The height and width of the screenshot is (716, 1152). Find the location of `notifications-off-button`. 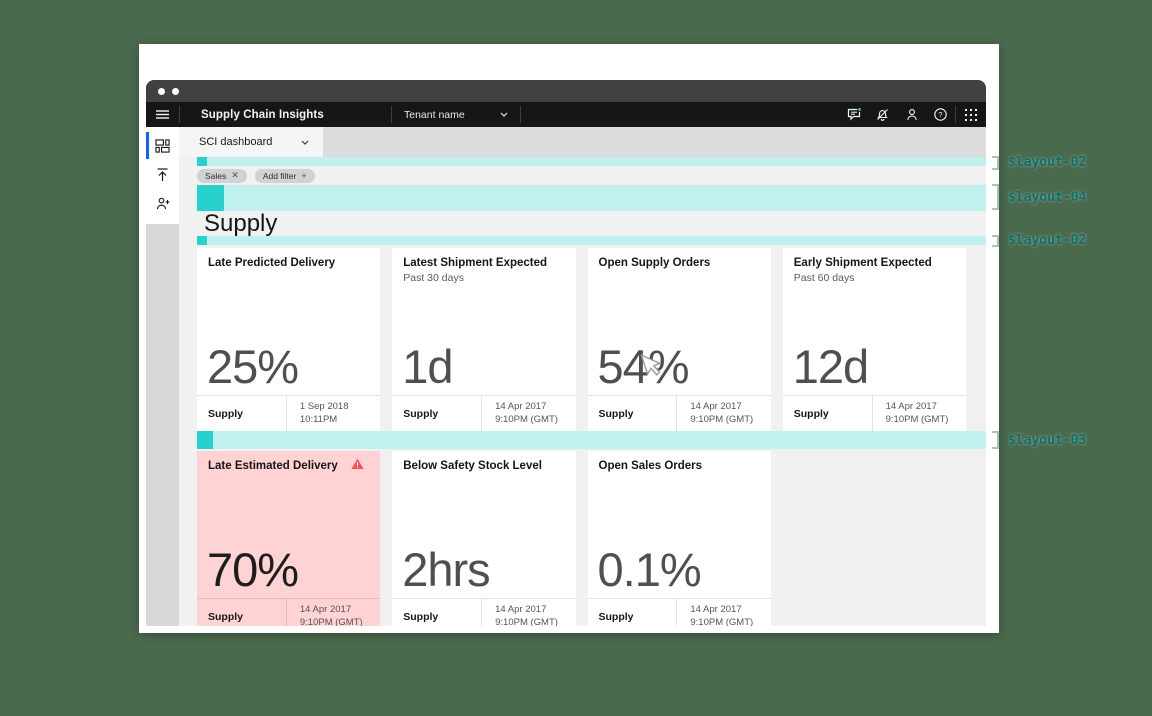

notifications-off-button is located at coordinates (882, 114).